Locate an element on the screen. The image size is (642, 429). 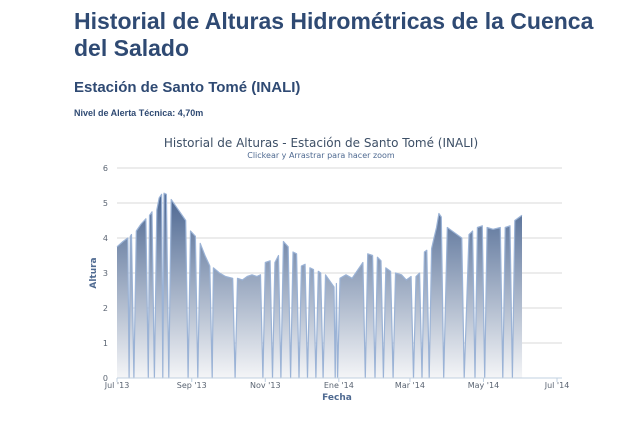
y-axis-title: Altura is located at coordinates (94, 272).